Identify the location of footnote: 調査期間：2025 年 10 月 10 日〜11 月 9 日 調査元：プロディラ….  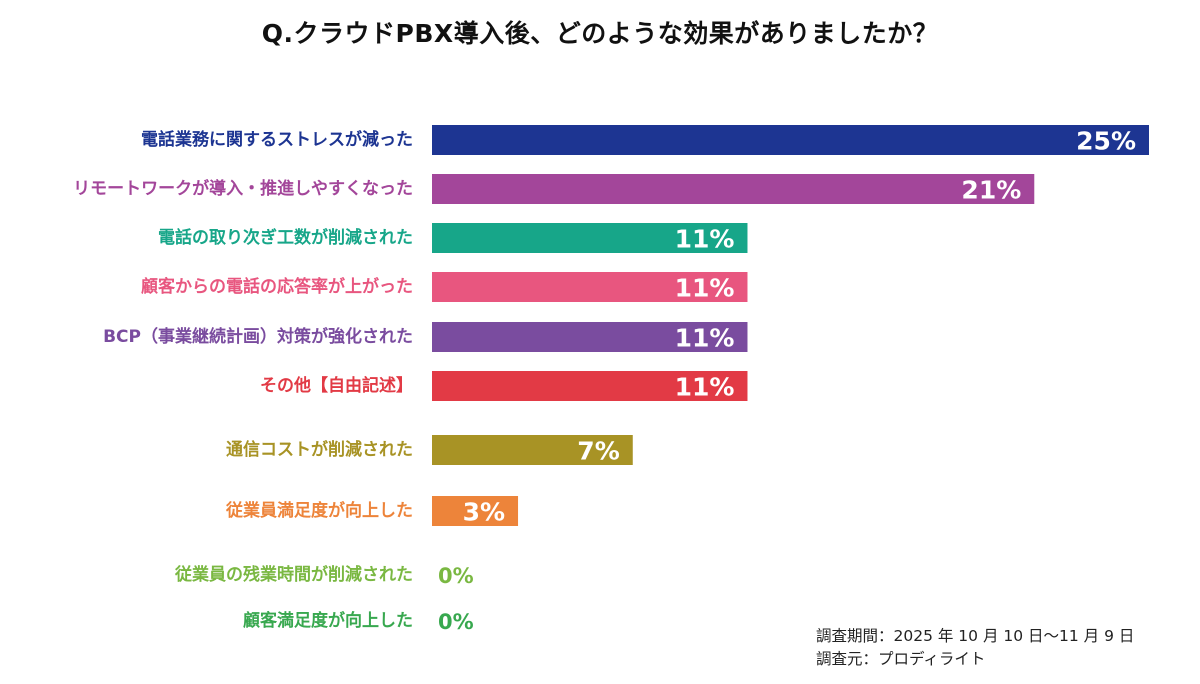
(975, 648).